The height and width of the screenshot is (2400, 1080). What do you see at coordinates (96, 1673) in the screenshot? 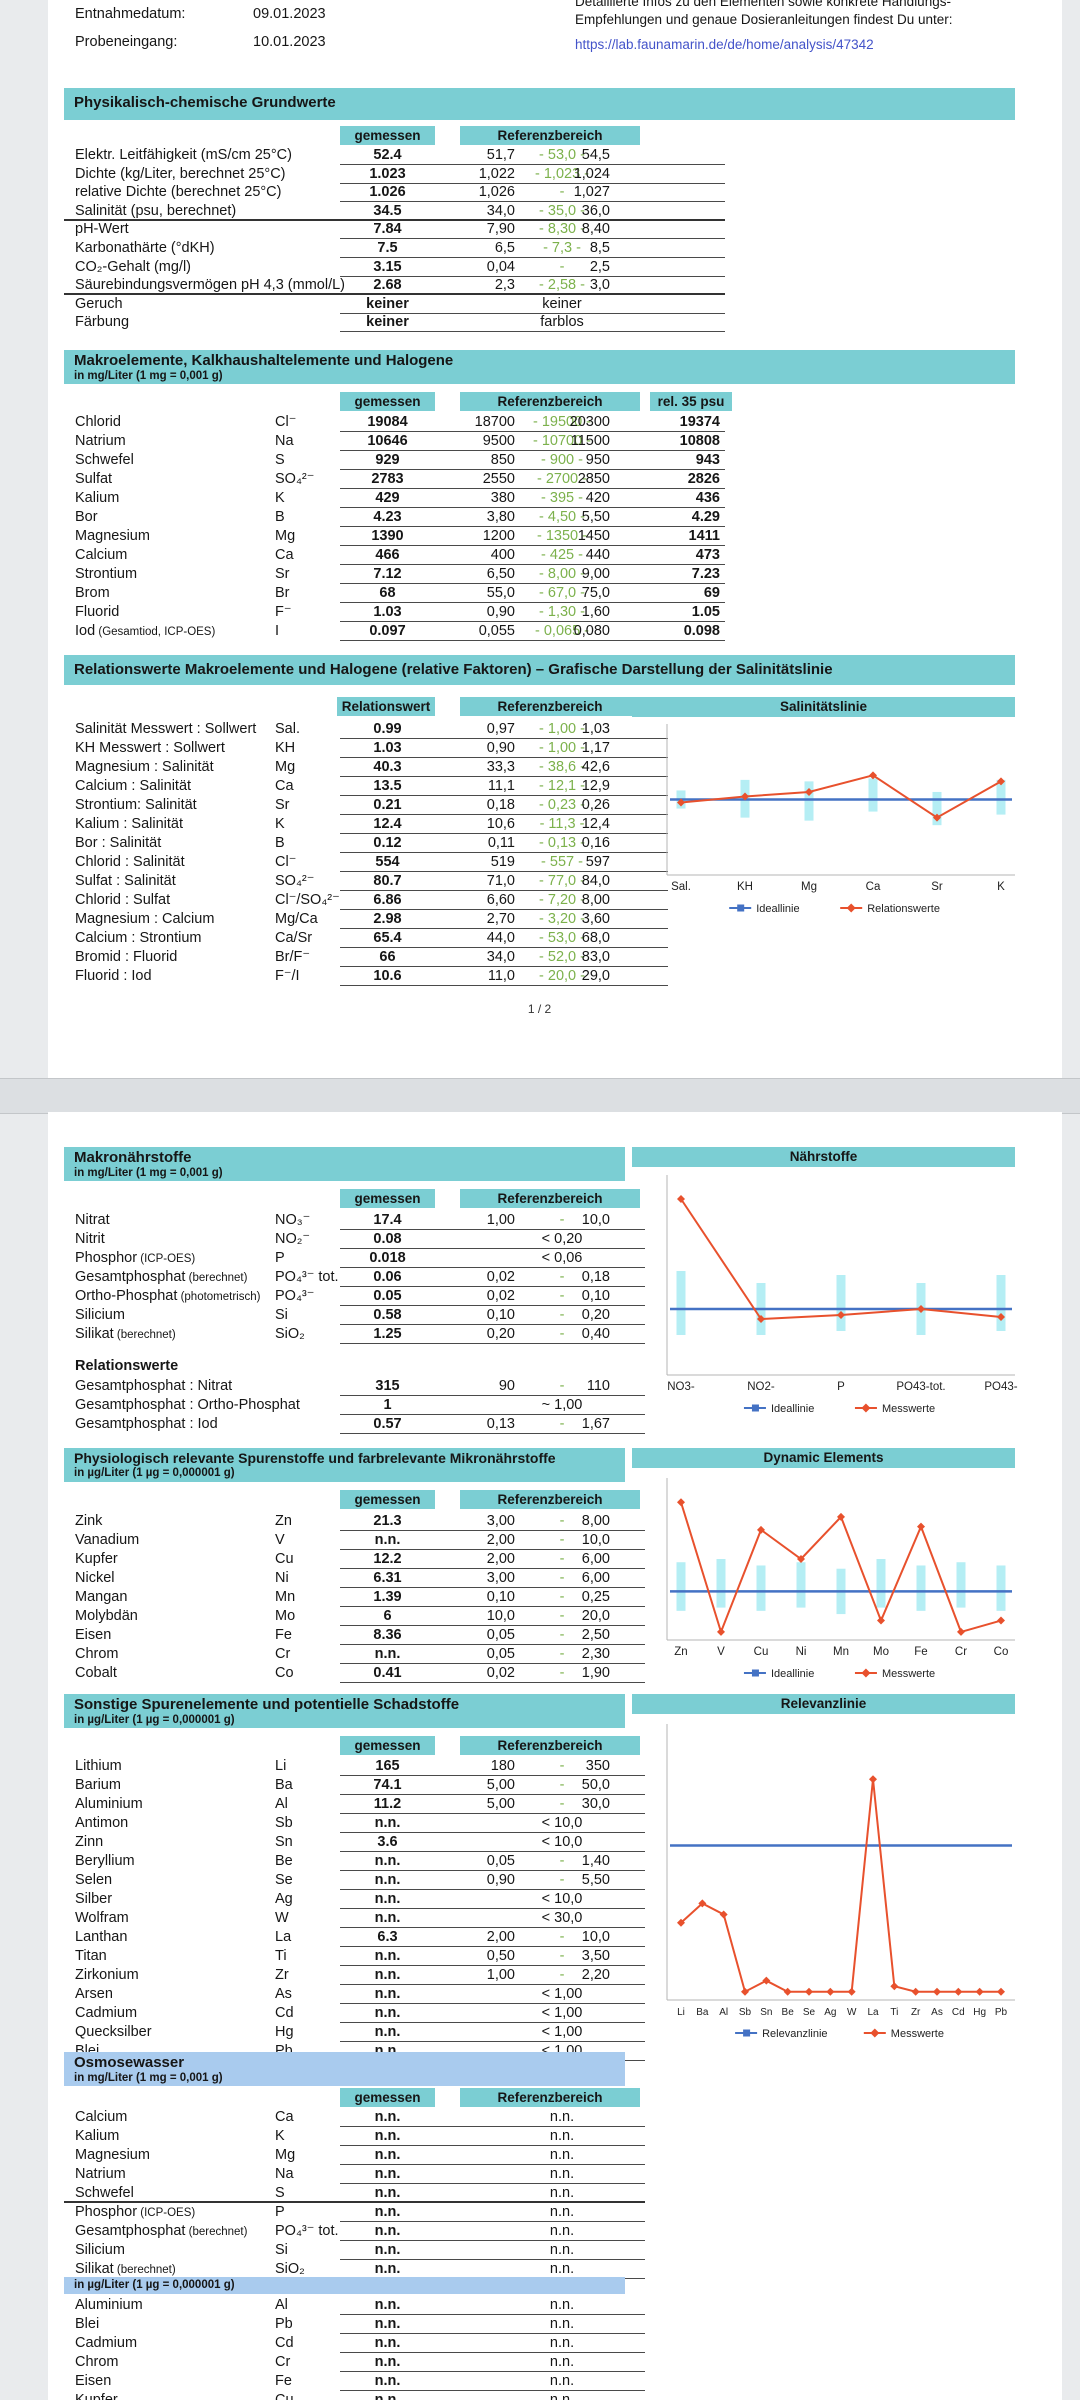
I see `row-label: Cobalt` at bounding box center [96, 1673].